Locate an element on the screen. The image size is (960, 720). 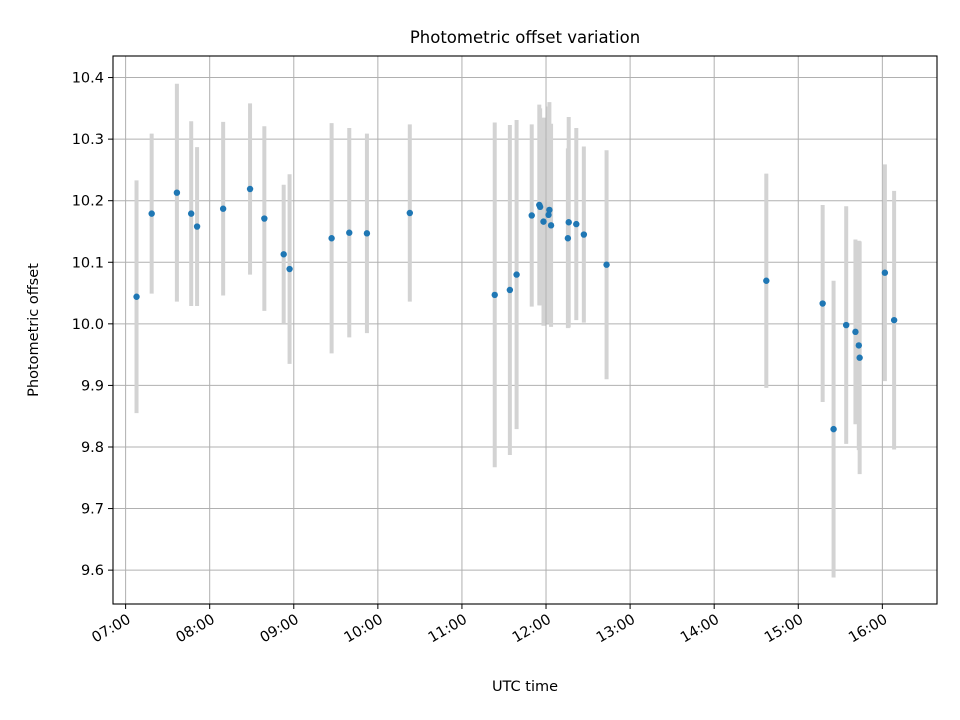
chart-title: Photometric offset variation is located at coordinates (525, 37).